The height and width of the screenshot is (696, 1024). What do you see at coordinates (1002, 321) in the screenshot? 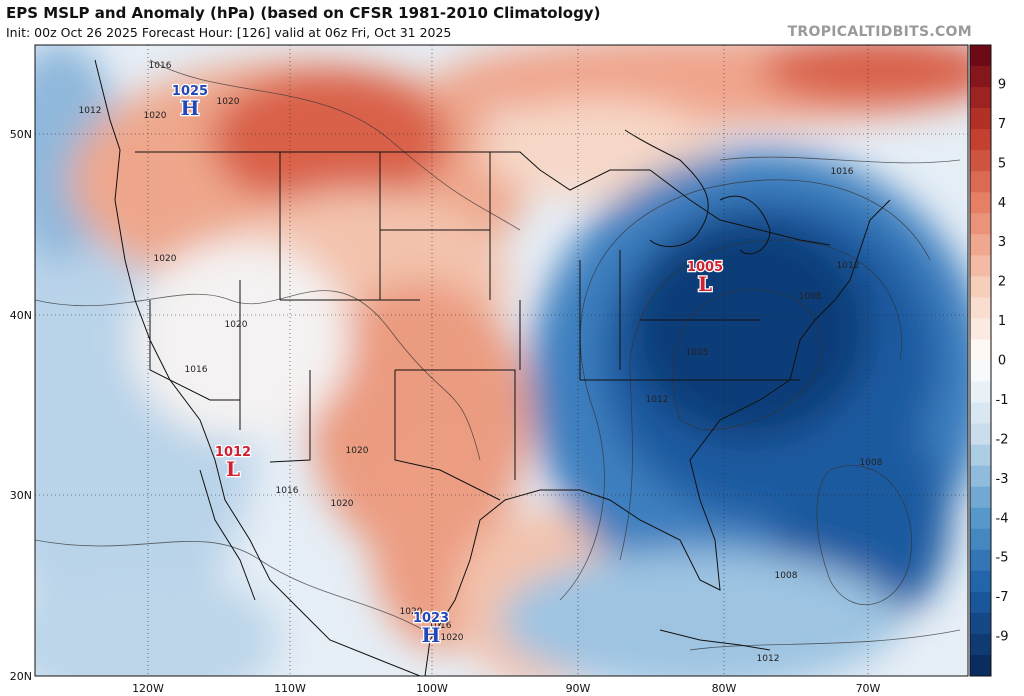
I see `colorbar-label: 1` at bounding box center [1002, 321].